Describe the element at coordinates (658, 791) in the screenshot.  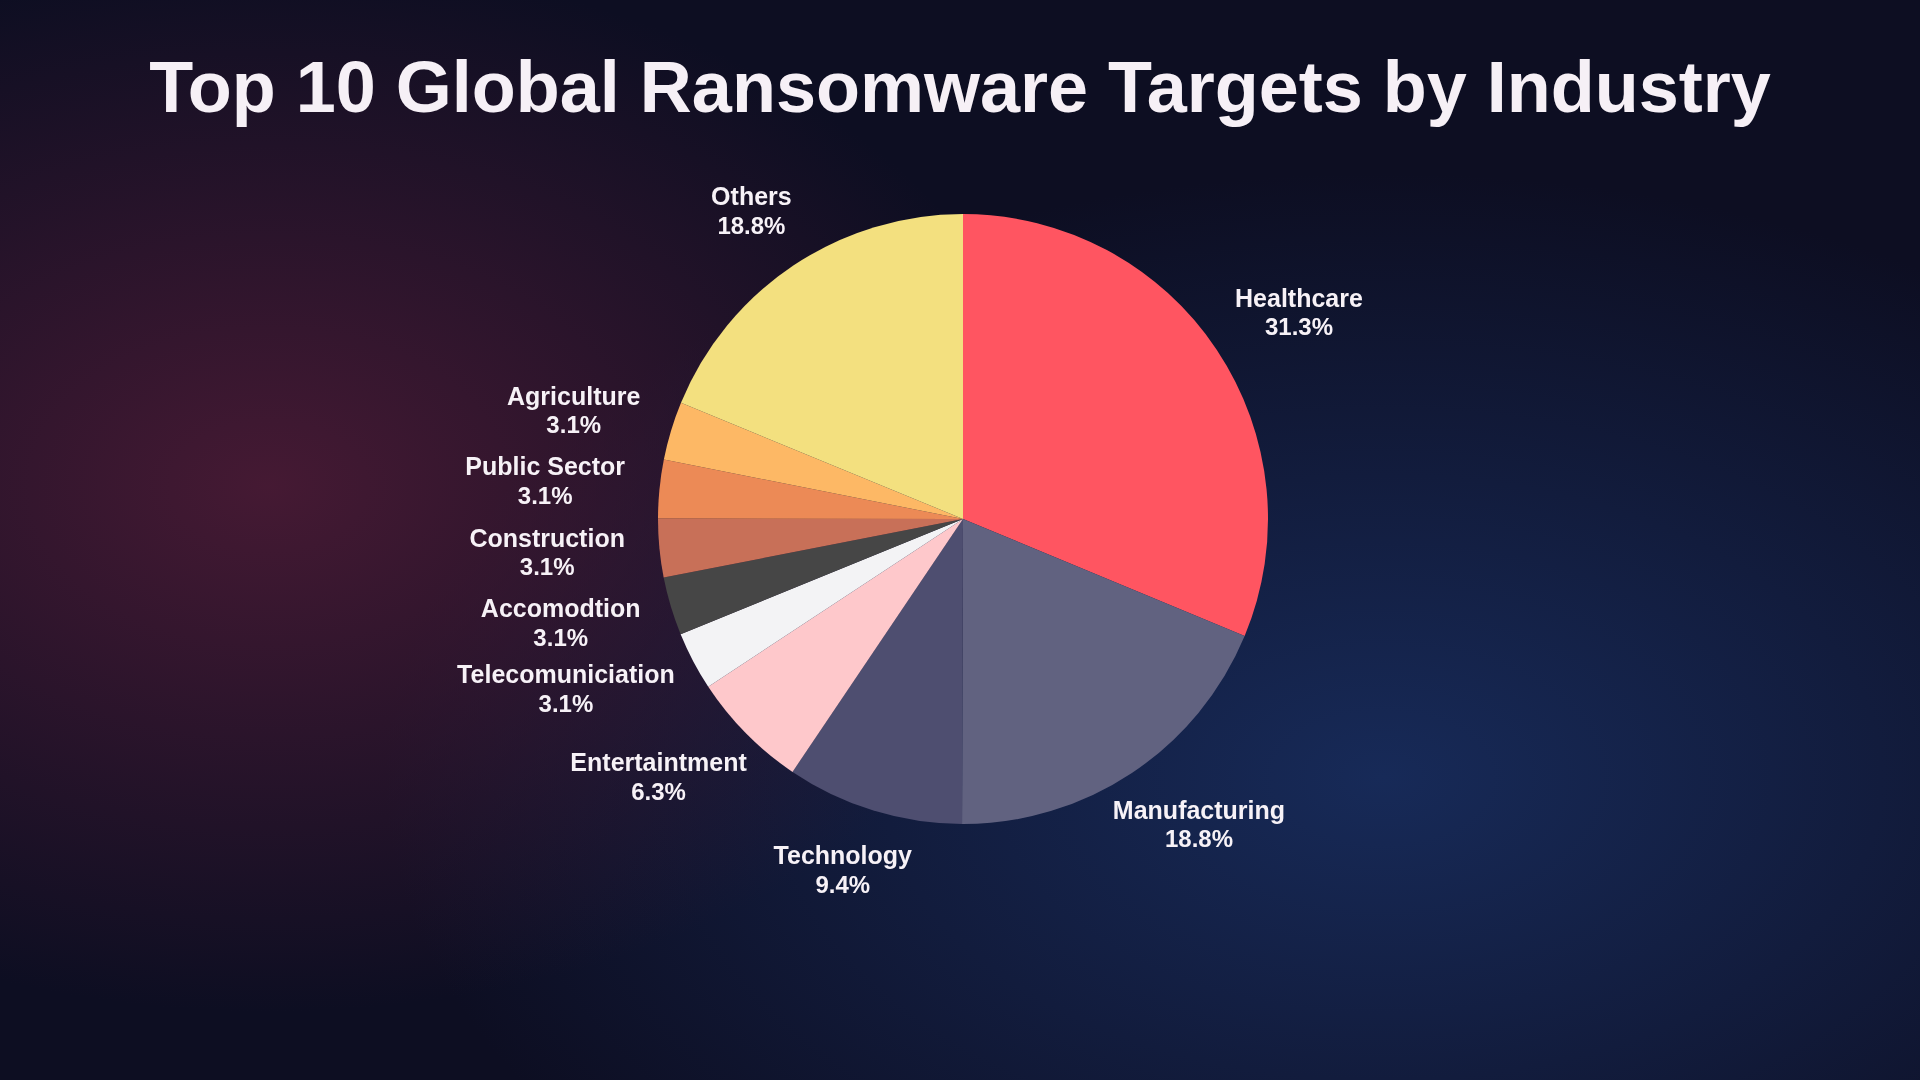
I see `data-label: 6.3%` at that location.